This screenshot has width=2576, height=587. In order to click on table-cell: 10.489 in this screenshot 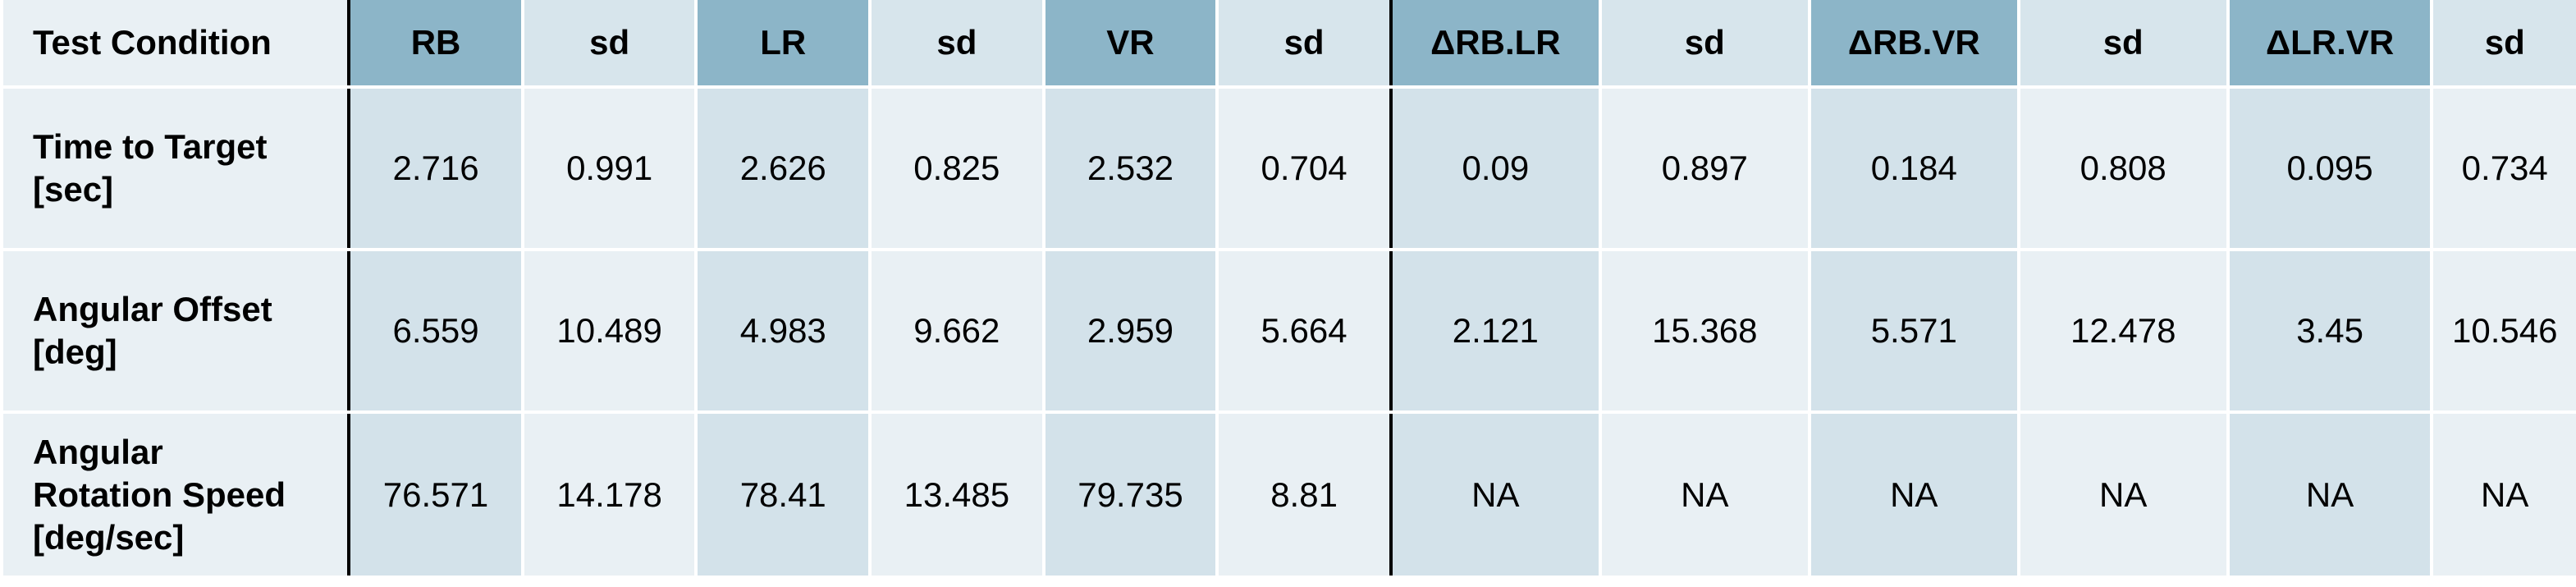, I will do `click(608, 332)`.